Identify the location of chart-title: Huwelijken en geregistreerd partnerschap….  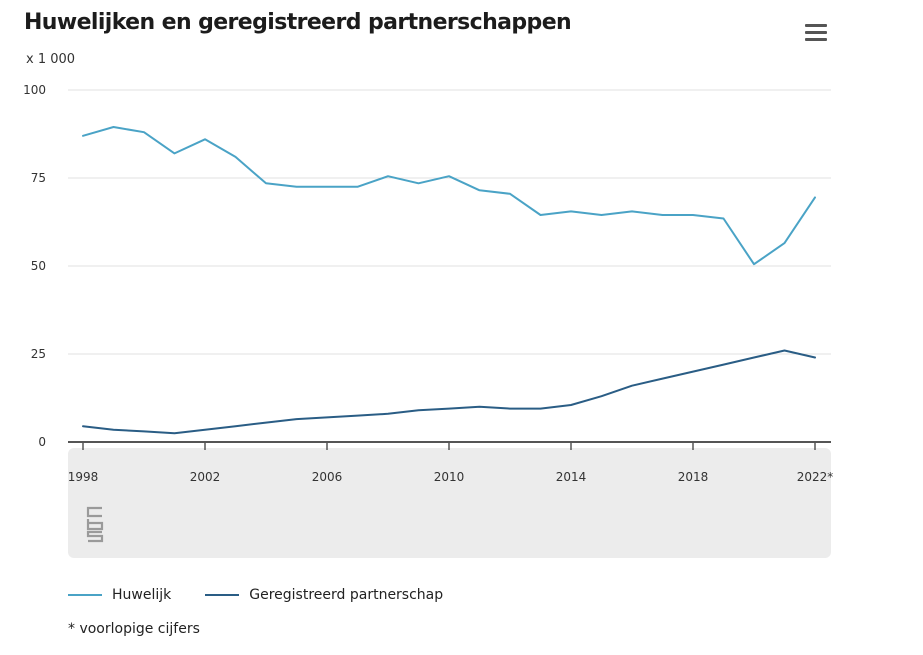
(298, 22).